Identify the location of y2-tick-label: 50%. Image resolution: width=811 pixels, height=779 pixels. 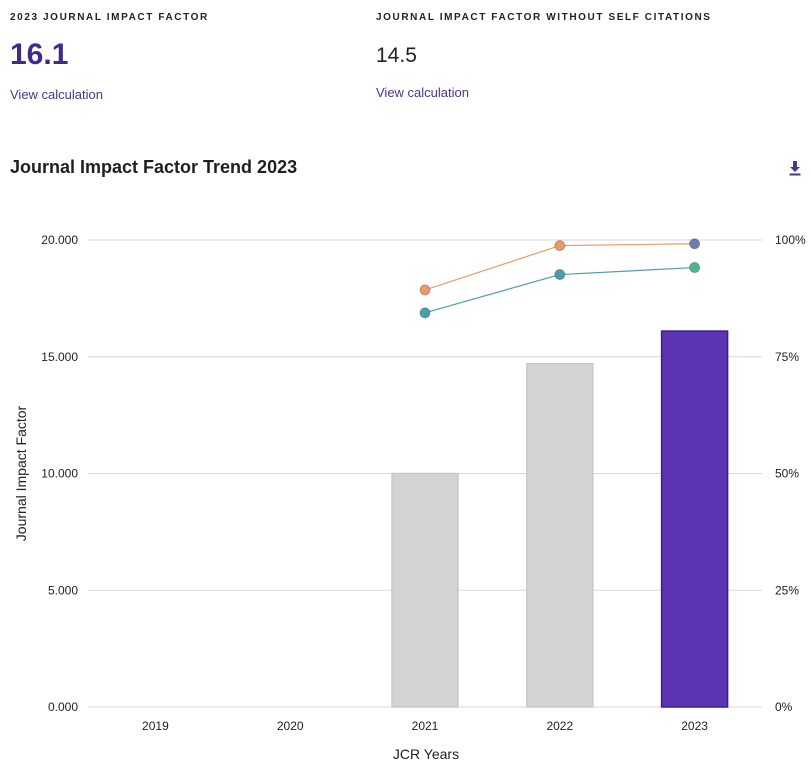
(787, 474).